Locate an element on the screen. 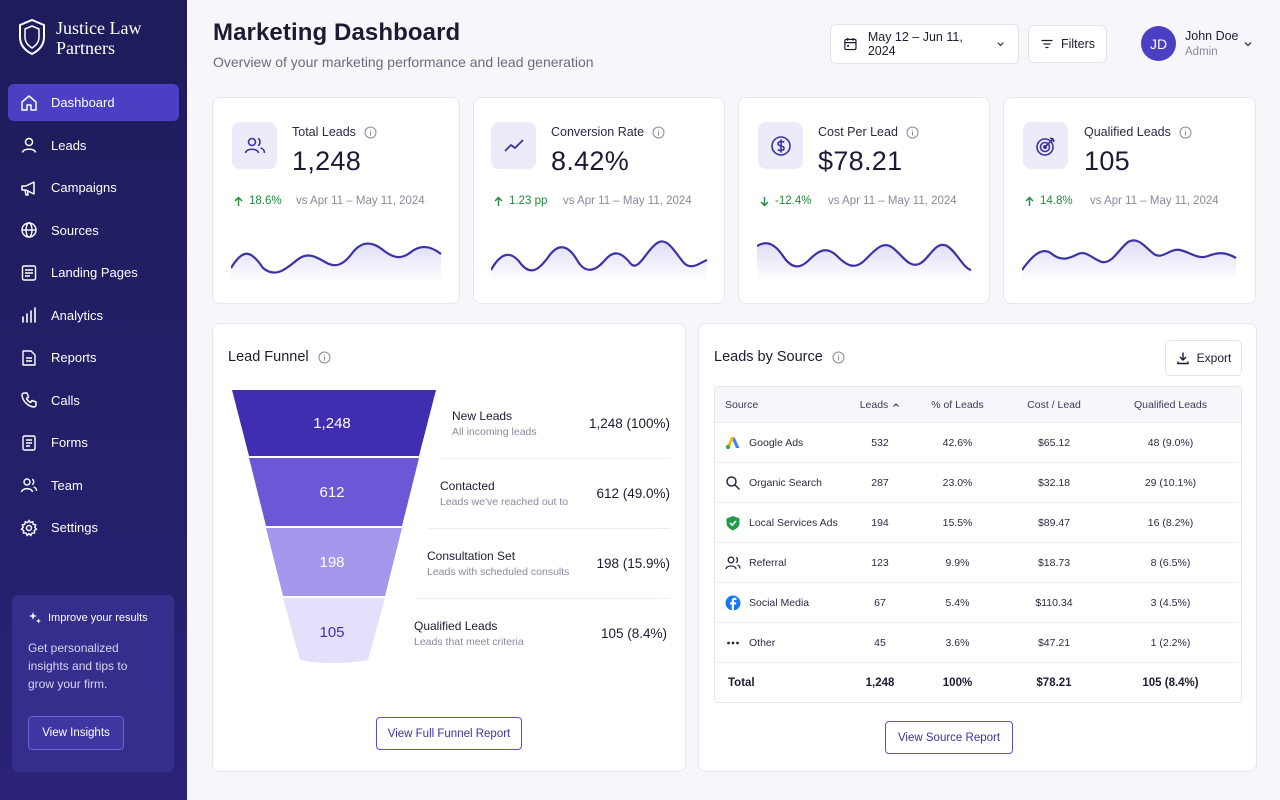 This screenshot has height=800, width=1280. megaphone-icon is located at coordinates (28, 188).